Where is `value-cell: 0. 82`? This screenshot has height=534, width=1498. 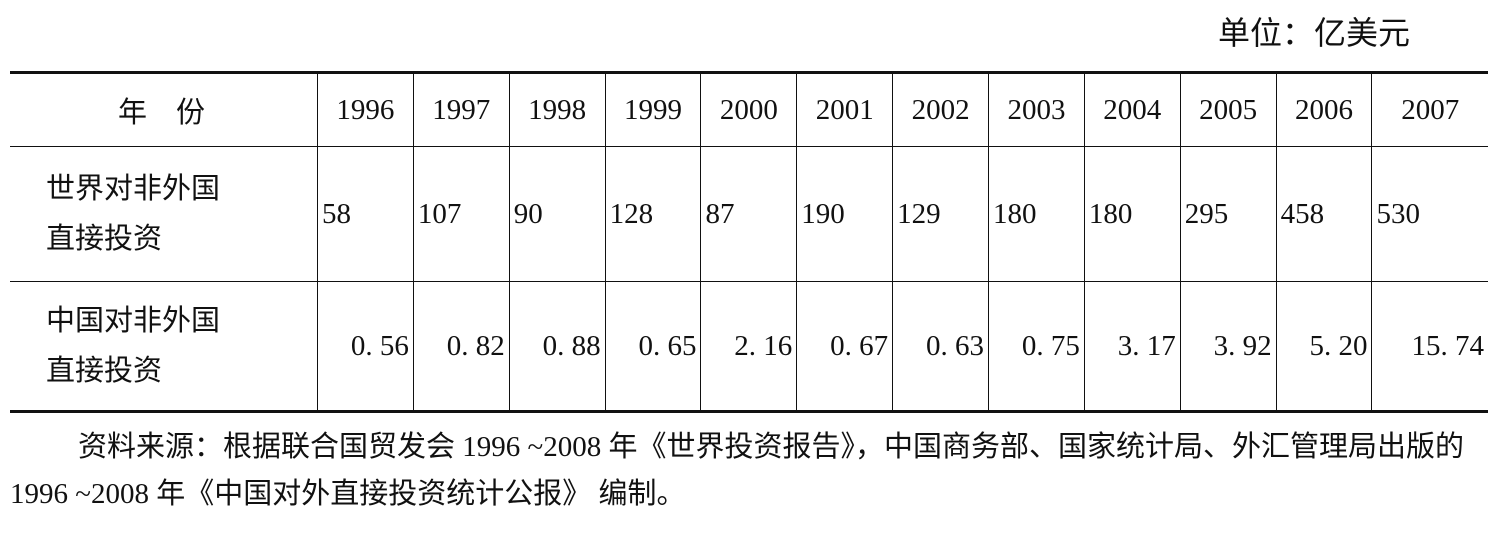 value-cell: 0. 82 is located at coordinates (461, 346).